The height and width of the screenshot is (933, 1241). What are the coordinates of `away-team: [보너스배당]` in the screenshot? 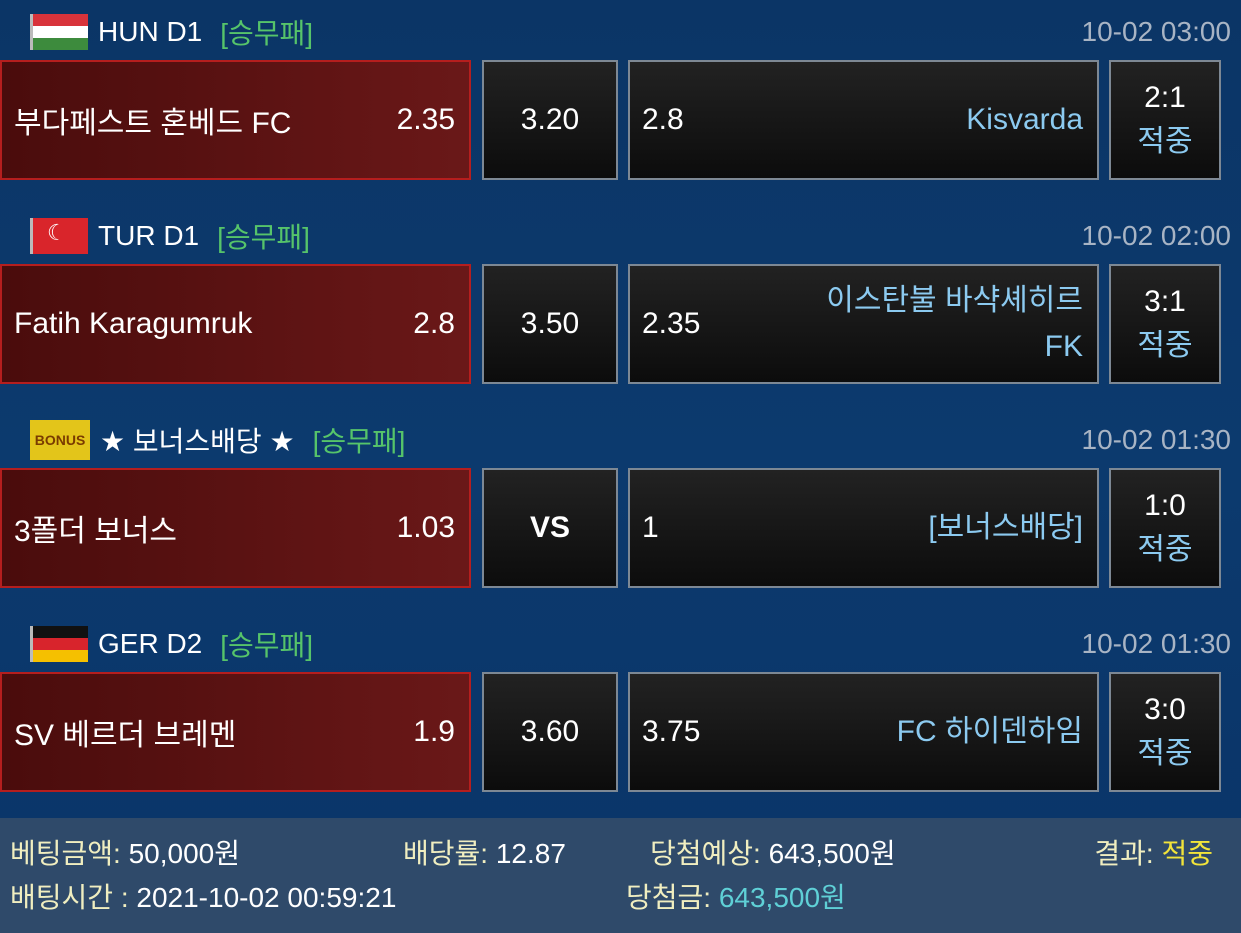 It's located at (1005, 527).